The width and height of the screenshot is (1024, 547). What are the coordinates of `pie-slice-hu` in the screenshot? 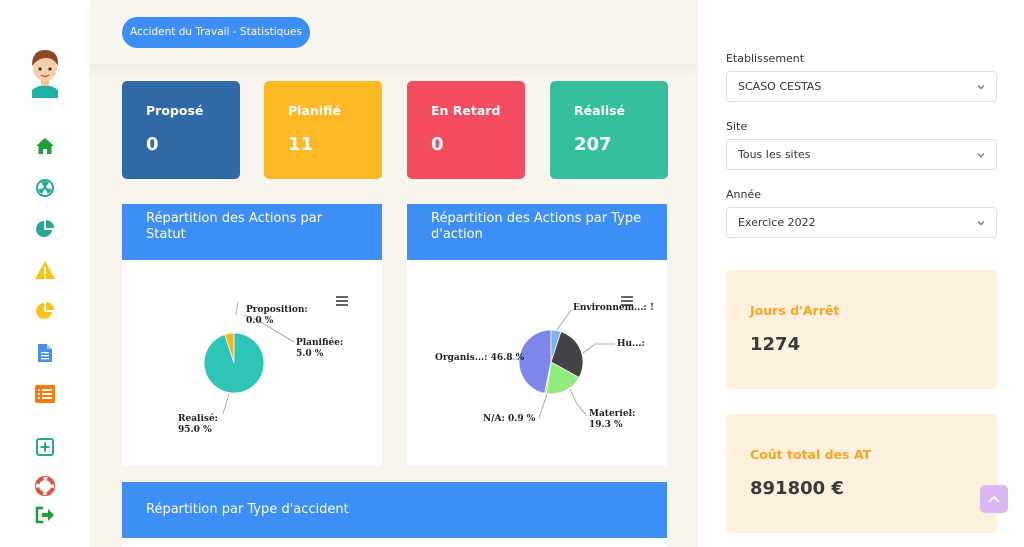 It's located at (567, 354).